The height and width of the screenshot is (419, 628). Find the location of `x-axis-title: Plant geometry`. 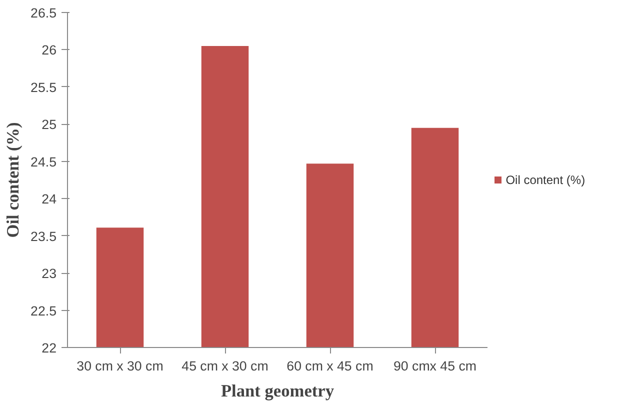

x-axis-title: Plant geometry is located at coordinates (277, 391).